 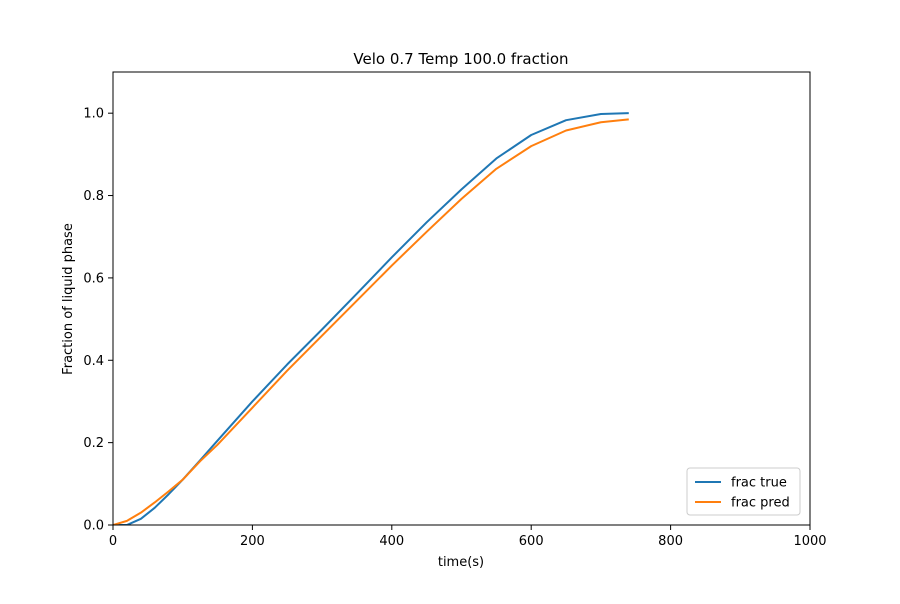 What do you see at coordinates (391, 541) in the screenshot?
I see `x-tick-label: 400` at bounding box center [391, 541].